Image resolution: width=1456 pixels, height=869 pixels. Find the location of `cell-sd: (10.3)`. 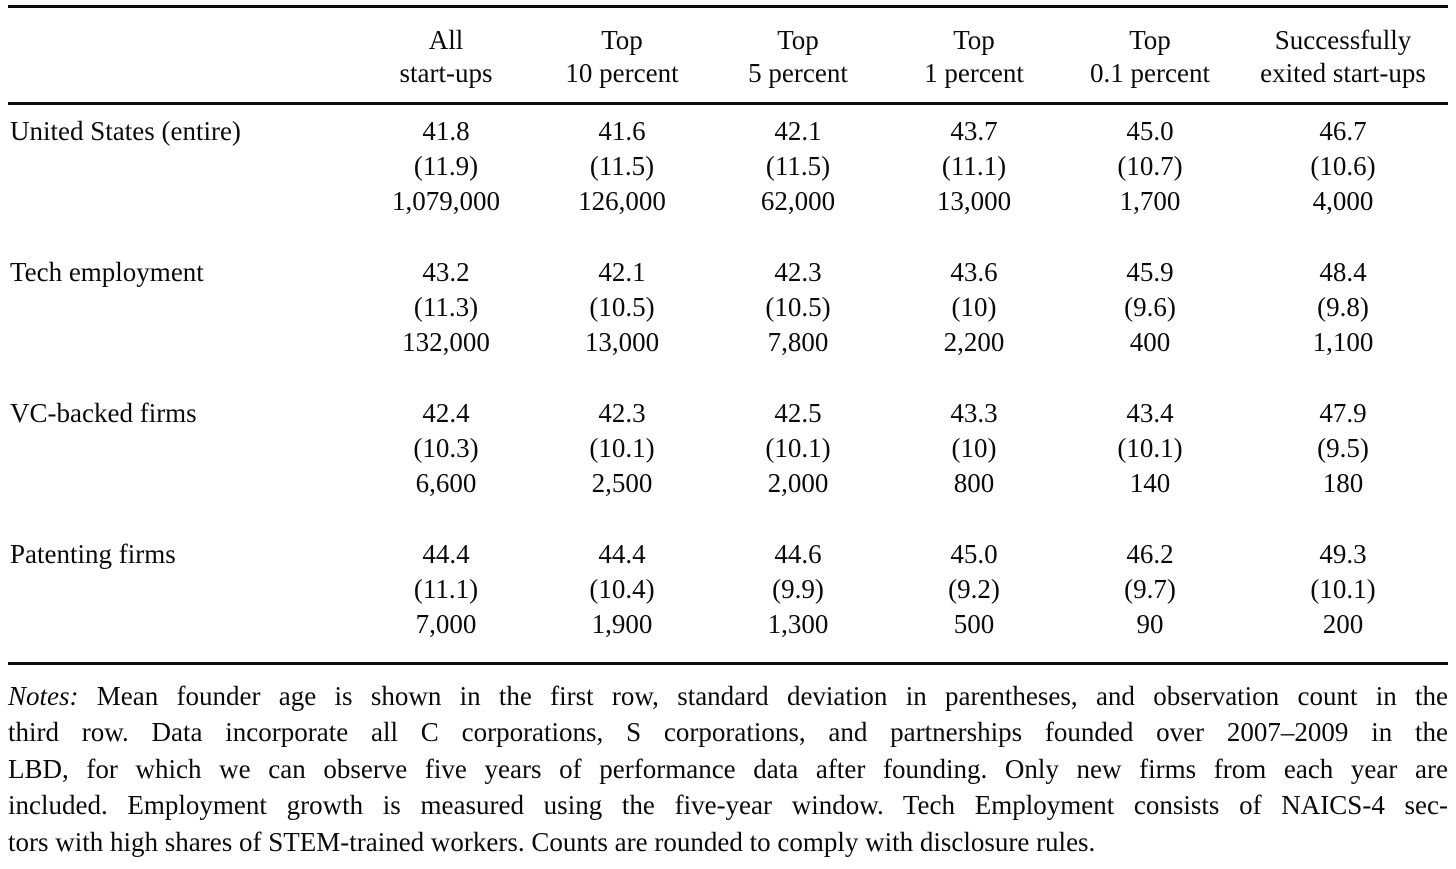

cell-sd: (10.3) is located at coordinates (446, 448).